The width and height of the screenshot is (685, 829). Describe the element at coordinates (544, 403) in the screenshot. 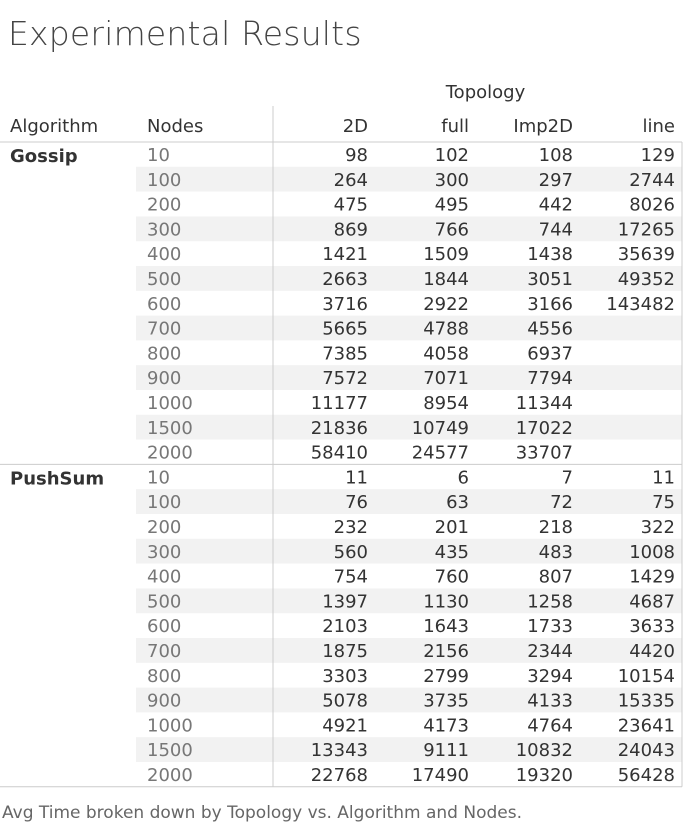

I see `value-cell: 11344` at that location.